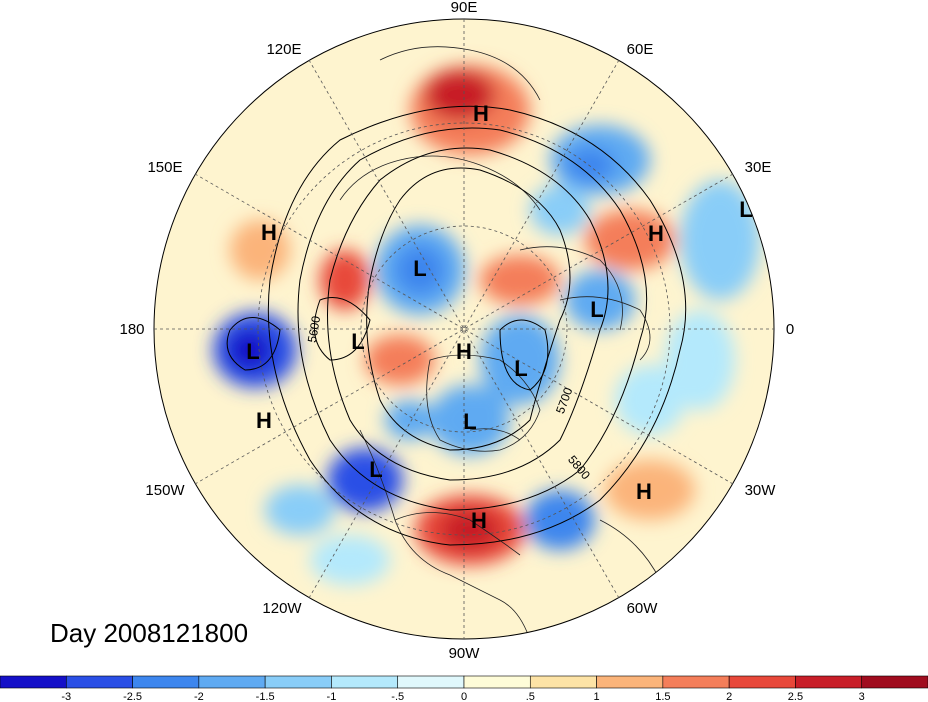 The image size is (928, 702). I want to click on colorbar-tick-label: 1.5, so click(662, 696).